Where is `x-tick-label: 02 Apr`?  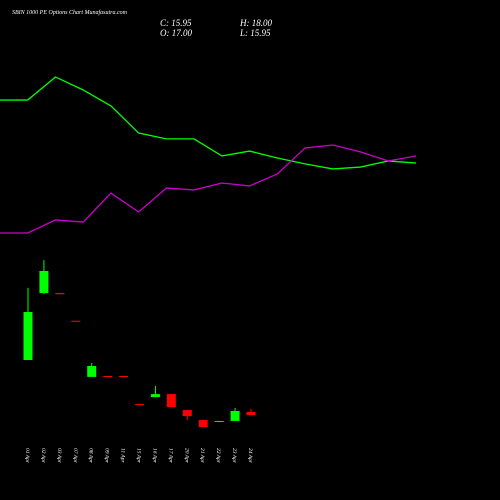
x-tick-label: 02 Apr is located at coordinates (43, 456).